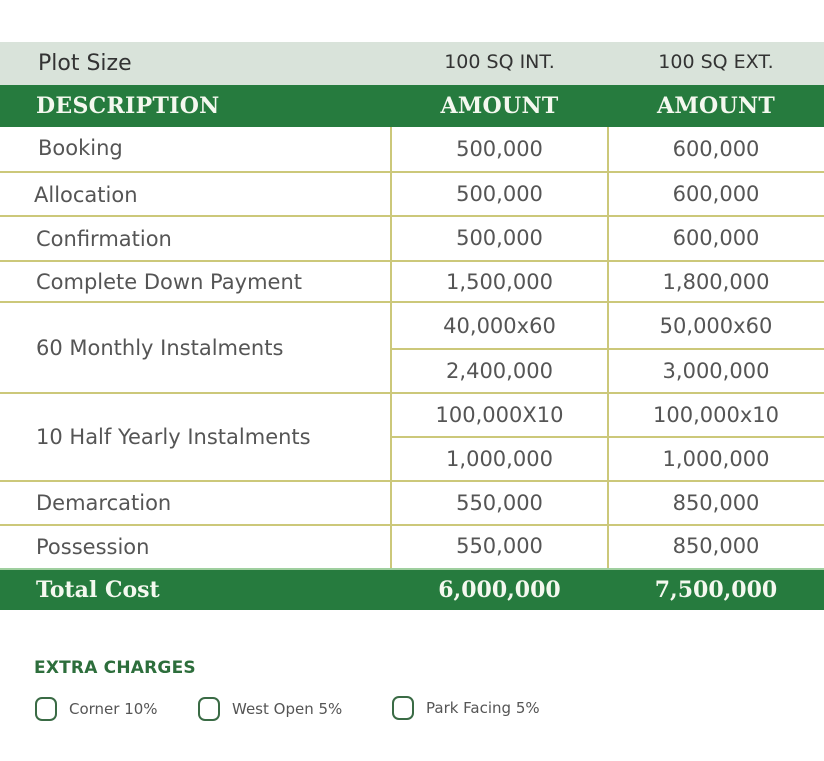 The height and width of the screenshot is (761, 824). What do you see at coordinates (716, 415) in the screenshot?
I see `row-rate-b: 100,000x10` at bounding box center [716, 415].